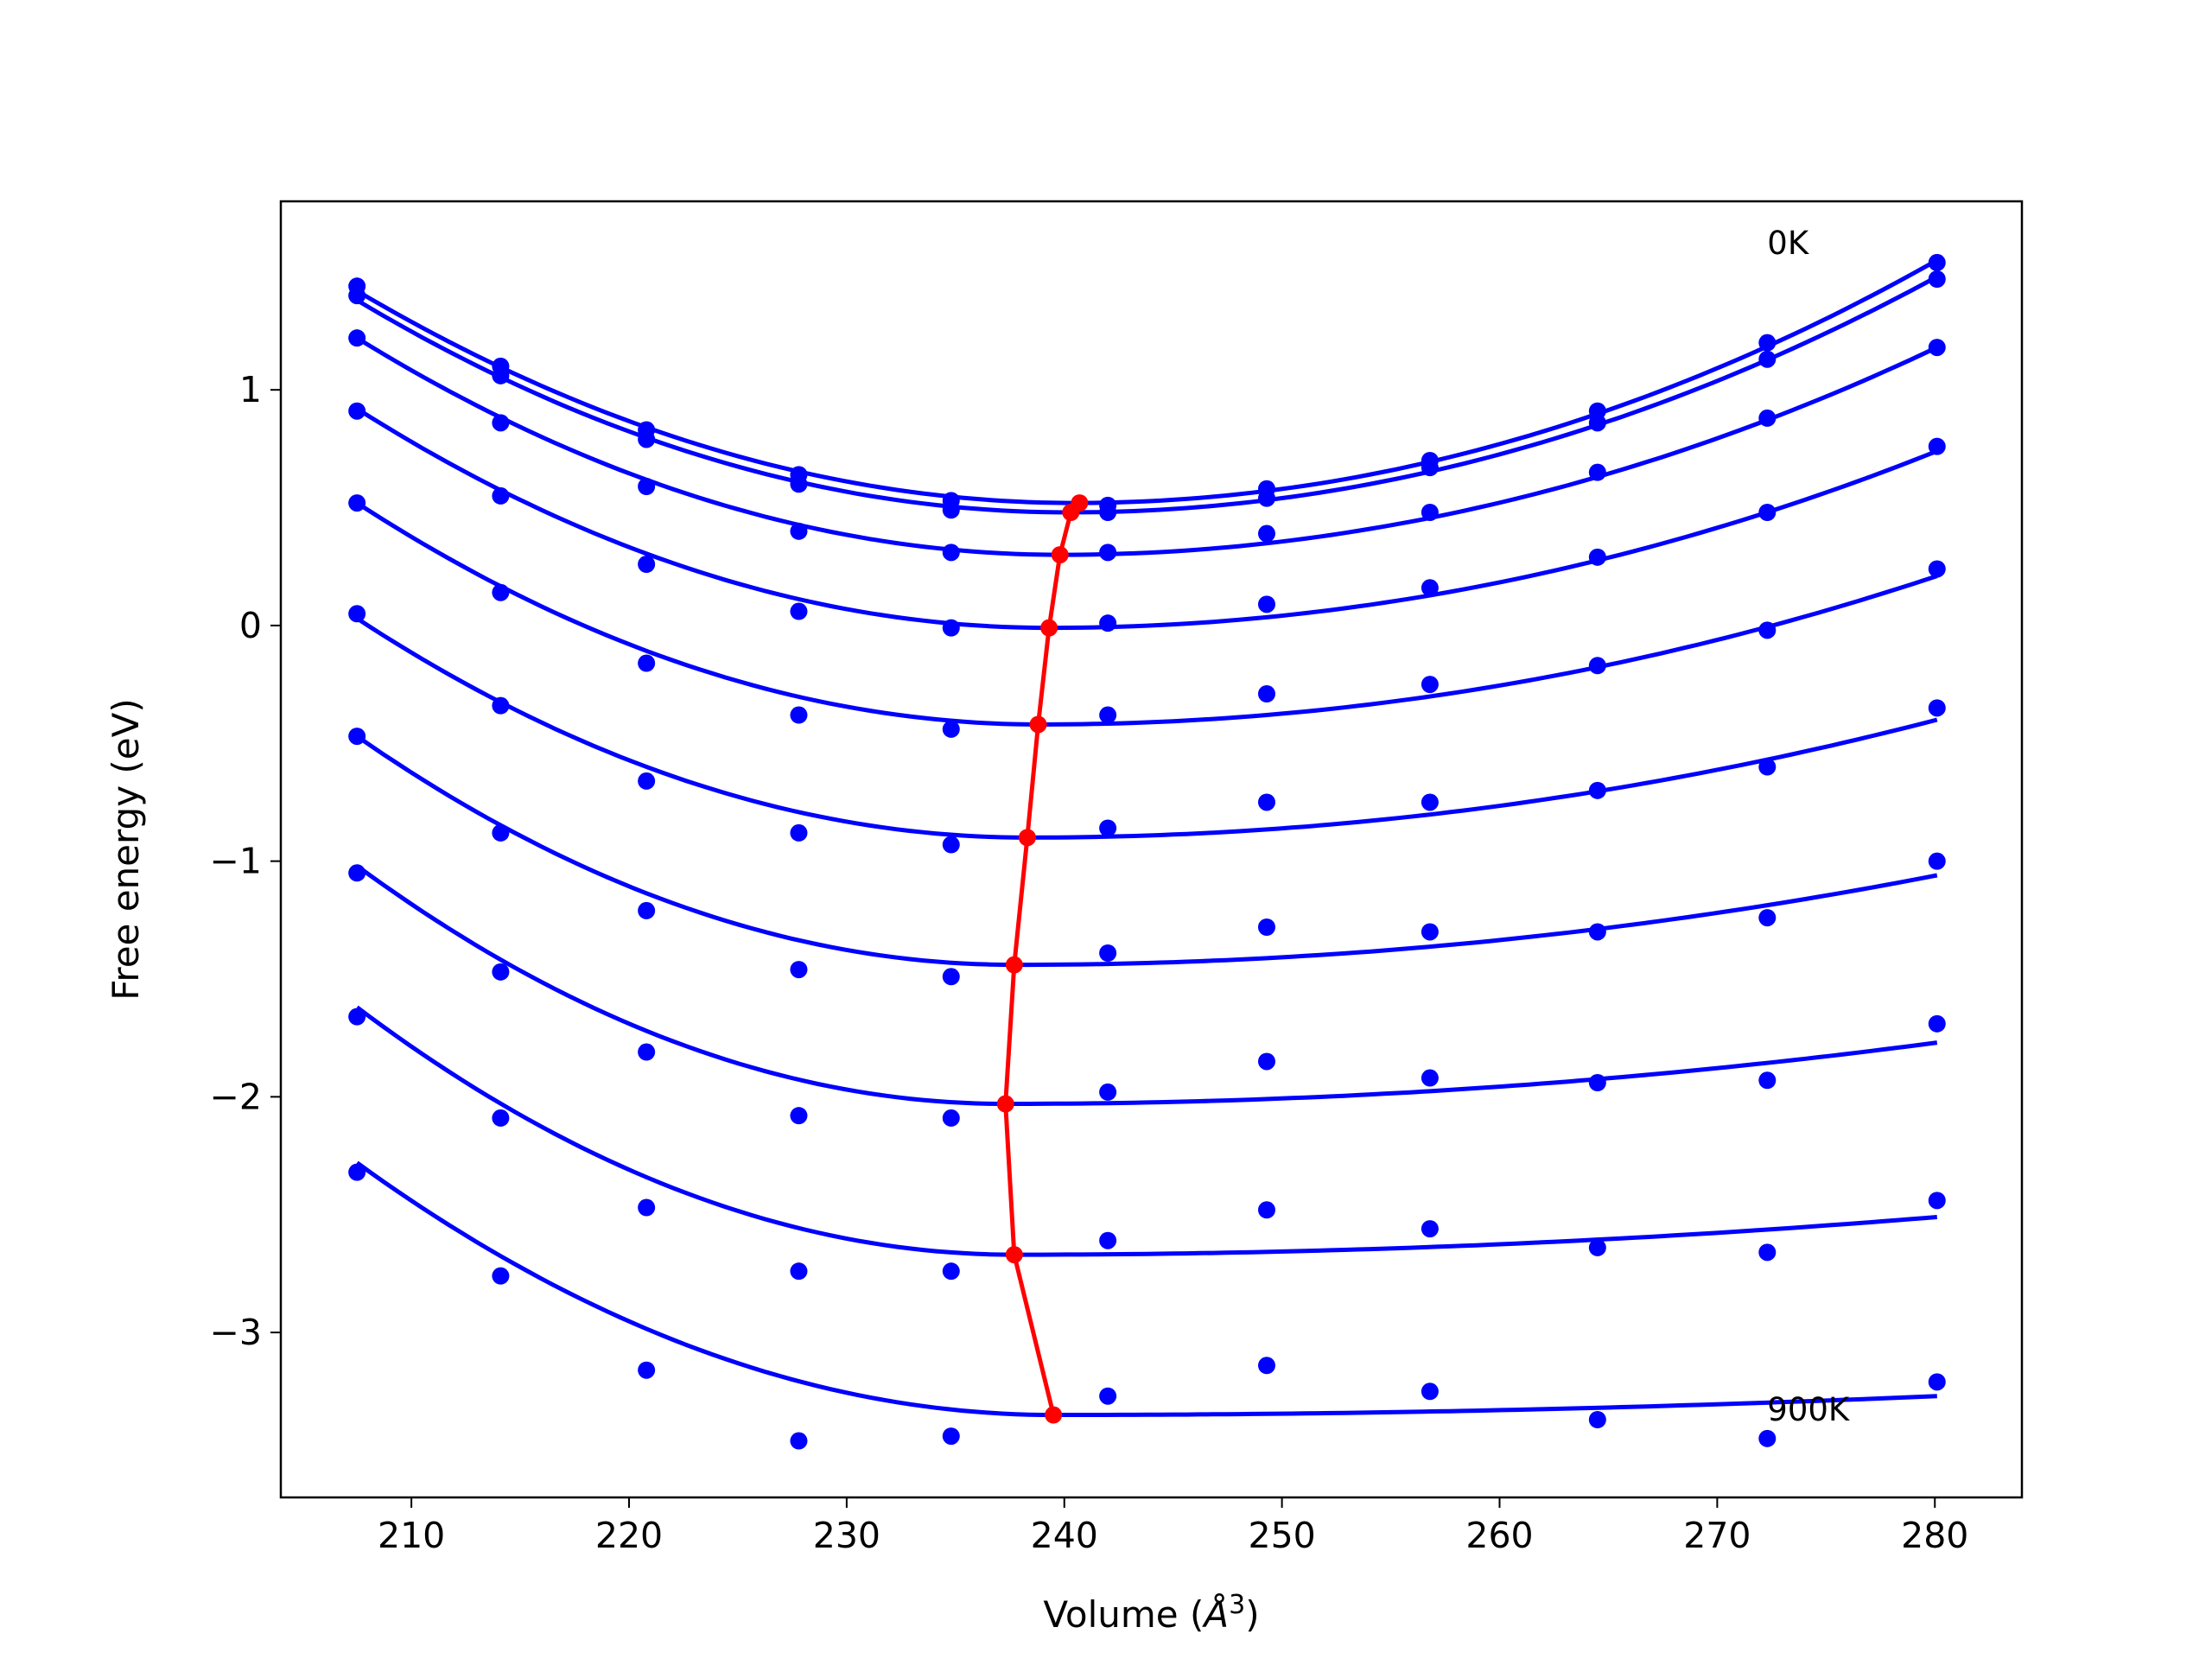 The image size is (2212, 1659). Describe the element at coordinates (245, 861) in the screenshot. I see `y-axis-ticks: 1 0 −1 −2 −3` at that location.